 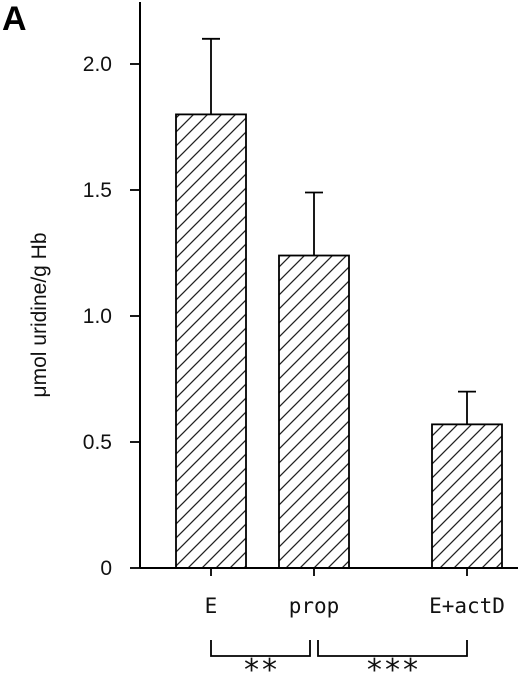 What do you see at coordinates (97, 316) in the screenshot?
I see `y-tick-label: 1.0` at bounding box center [97, 316].